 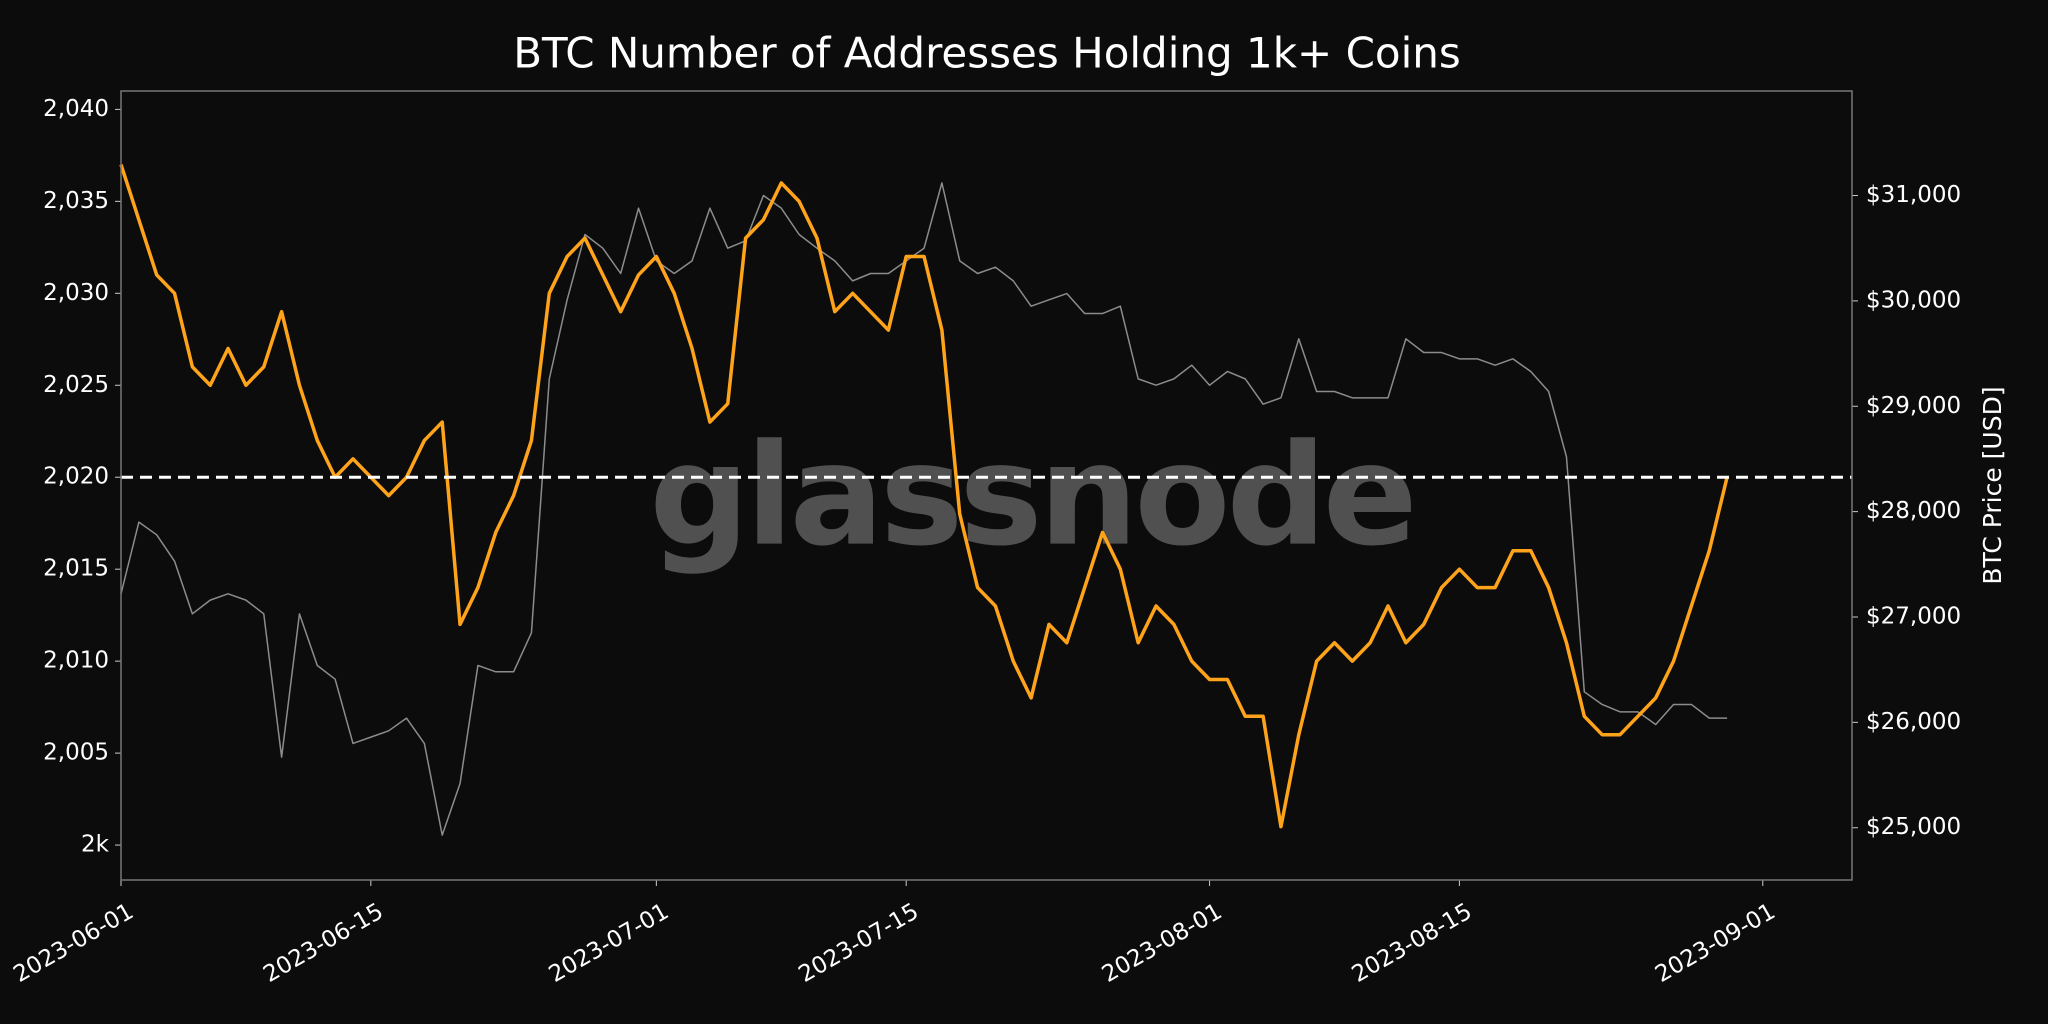 I want to click on y-tick-label: 2,010, so click(x=76, y=661).